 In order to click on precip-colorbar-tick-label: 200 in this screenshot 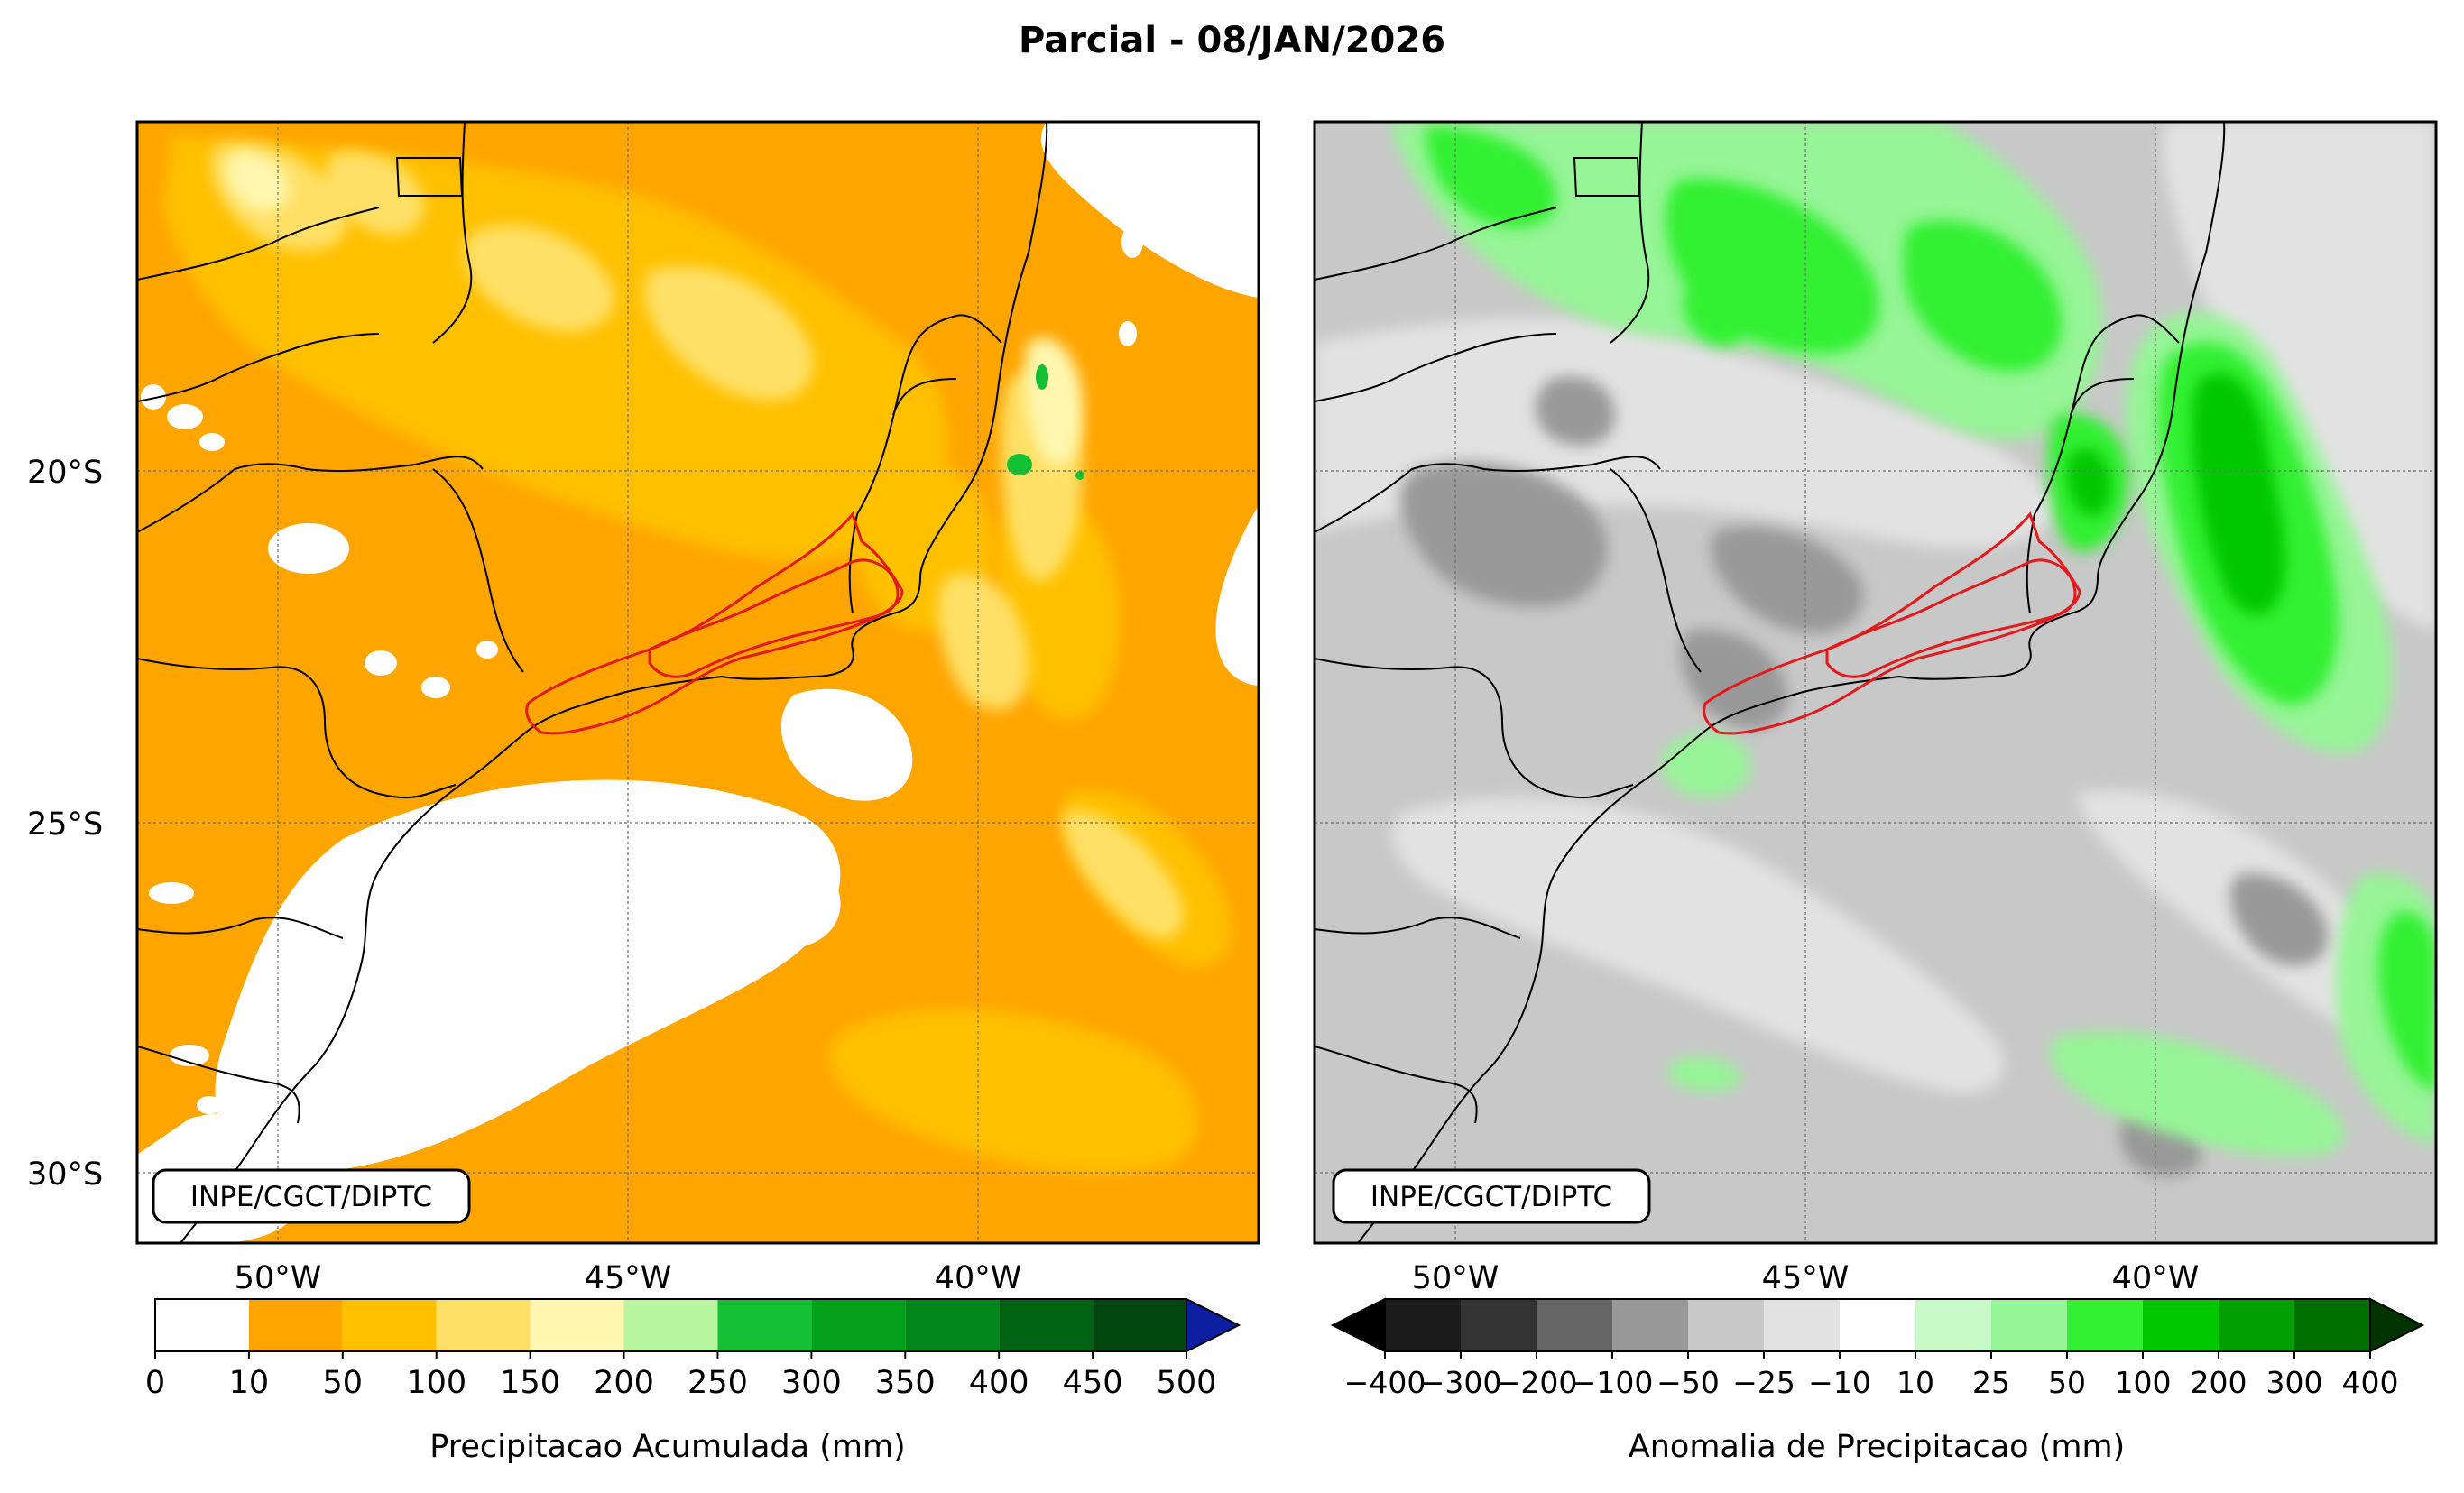, I will do `click(624, 1383)`.